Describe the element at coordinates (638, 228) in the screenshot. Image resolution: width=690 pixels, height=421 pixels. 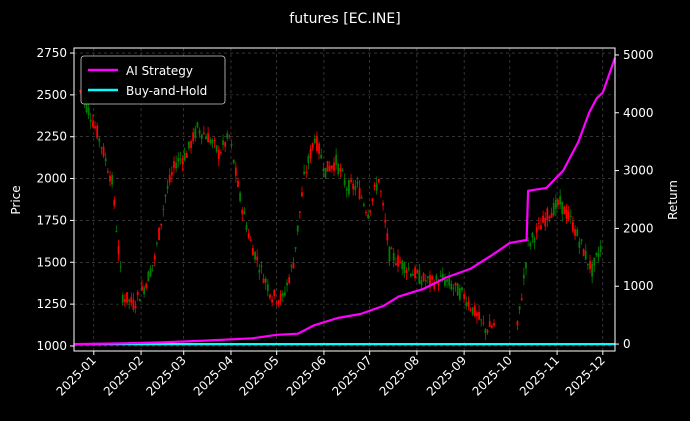
I see `right-y-tick-label: 2000` at that location.